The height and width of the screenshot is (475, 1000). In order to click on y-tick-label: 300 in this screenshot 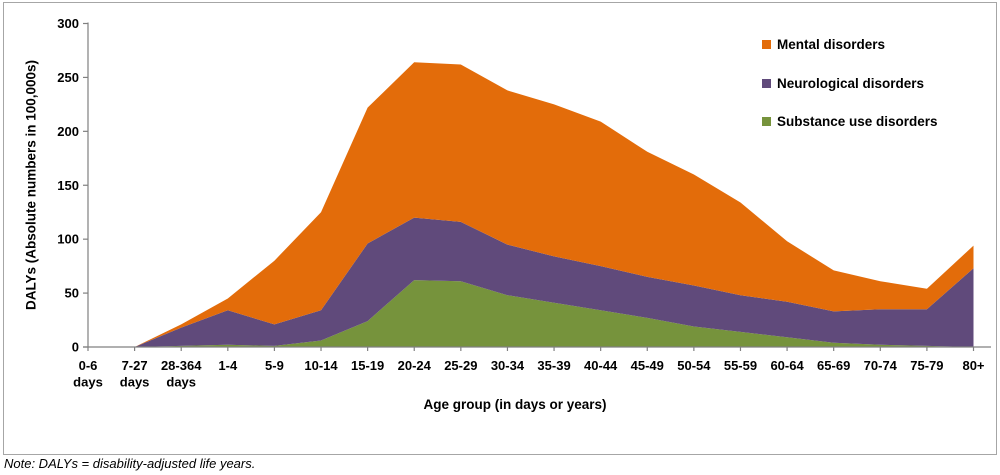, I will do `click(68, 23)`.